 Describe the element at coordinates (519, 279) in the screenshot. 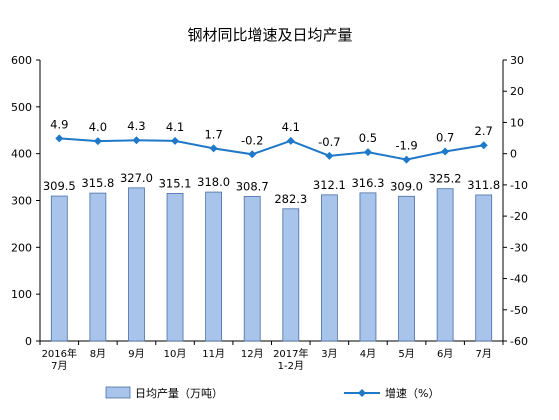

I see `y-right-tick-label: -40` at that location.